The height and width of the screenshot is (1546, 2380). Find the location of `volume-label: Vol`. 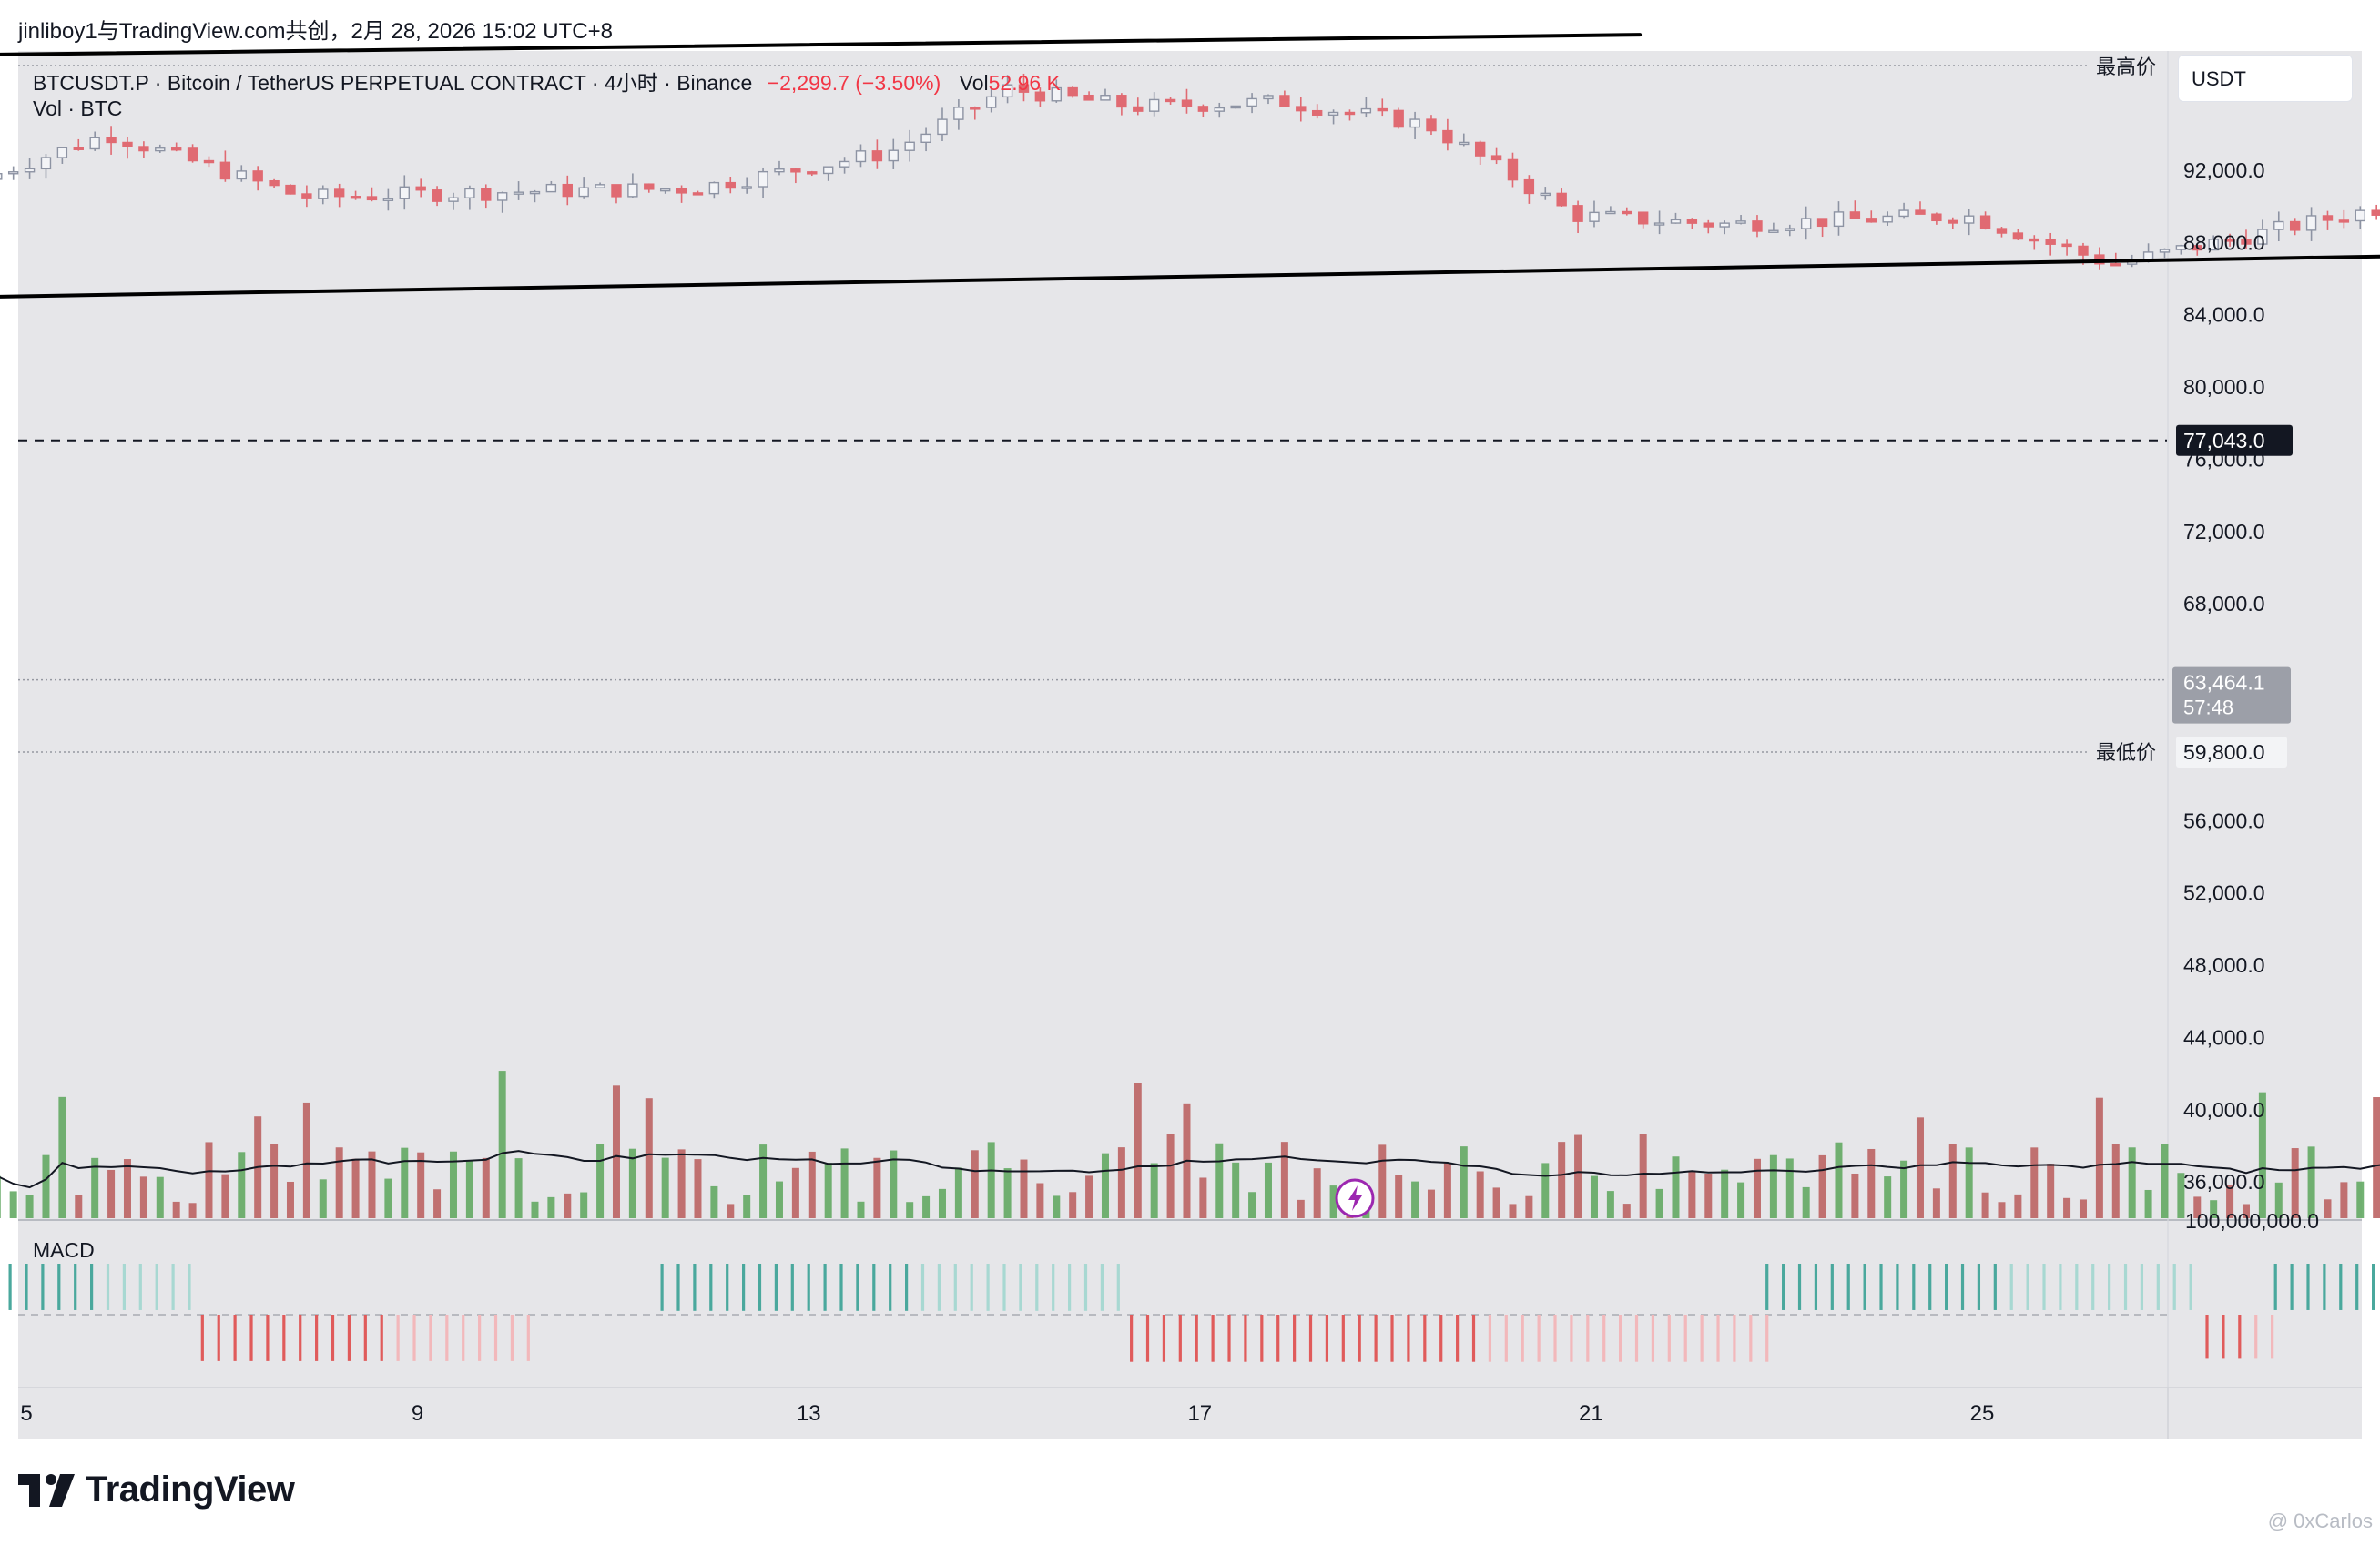

volume-label: Vol is located at coordinates (974, 83).